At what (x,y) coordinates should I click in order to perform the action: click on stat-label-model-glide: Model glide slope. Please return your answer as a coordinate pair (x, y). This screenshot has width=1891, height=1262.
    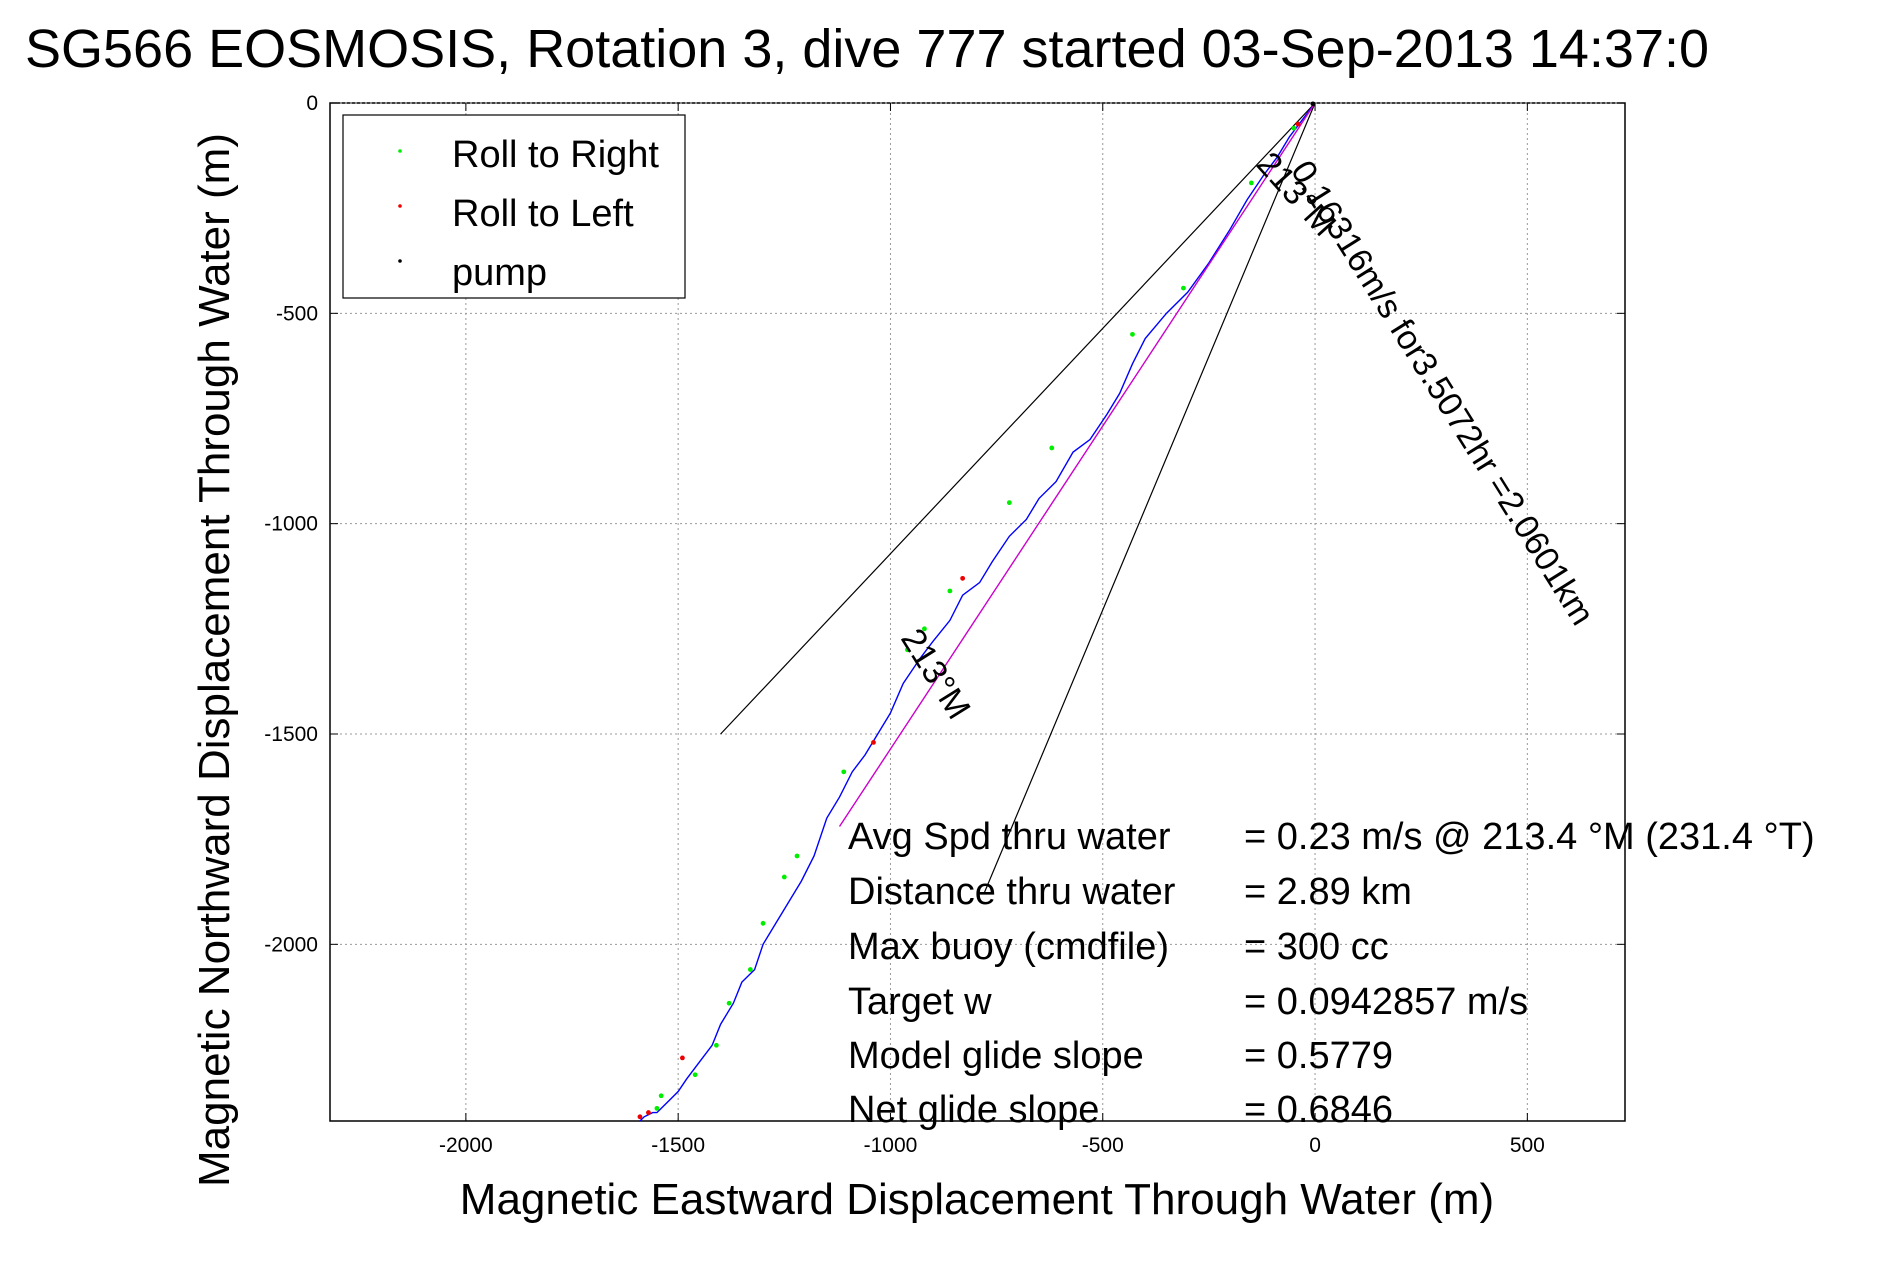
    Looking at the image, I should click on (996, 1056).